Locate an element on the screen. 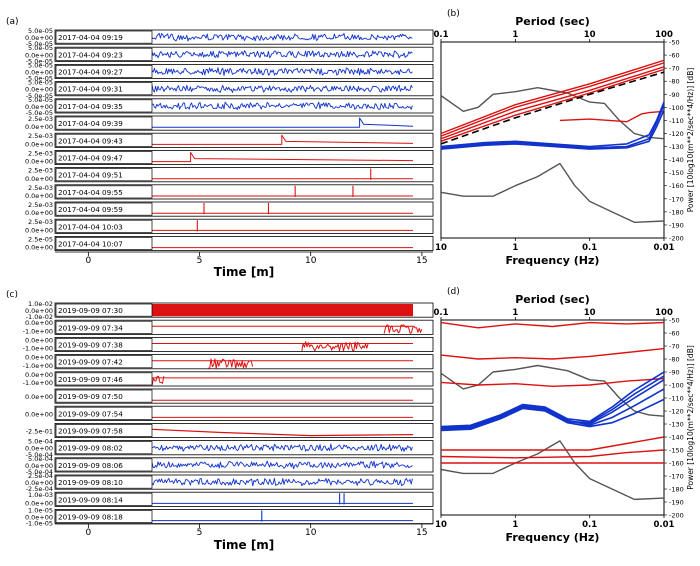 The width and height of the screenshot is (700, 566). period-tick-label: 1 is located at coordinates (515, 35).